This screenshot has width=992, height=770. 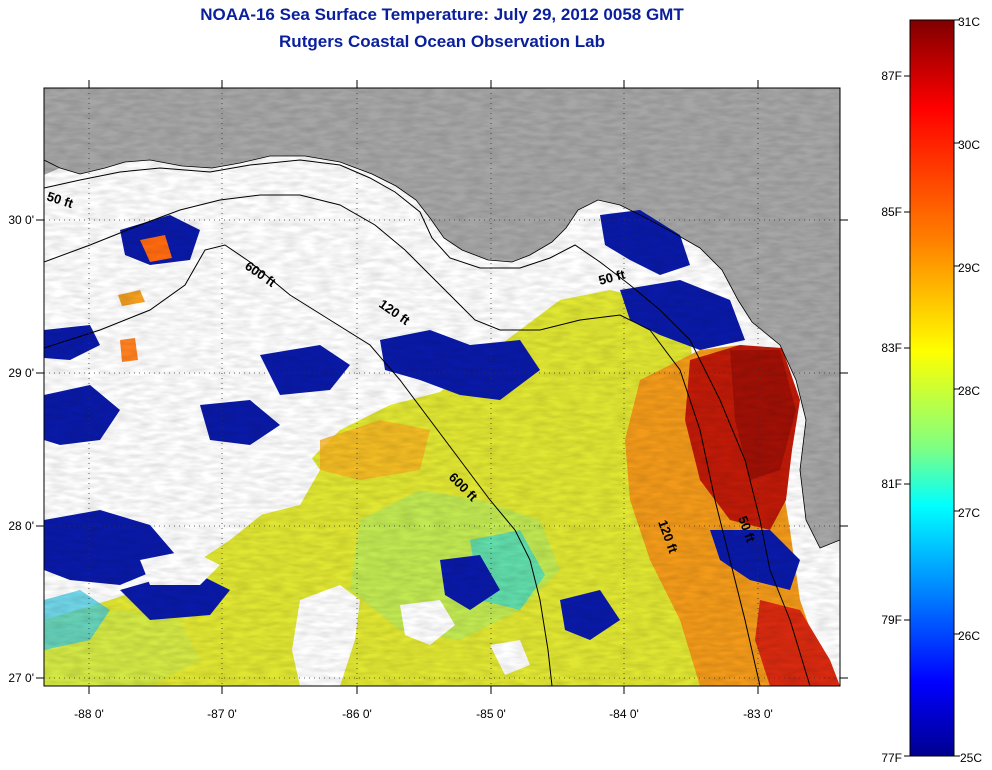 What do you see at coordinates (969, 145) in the screenshot?
I see `colorbar-celsius-label: 30C` at bounding box center [969, 145].